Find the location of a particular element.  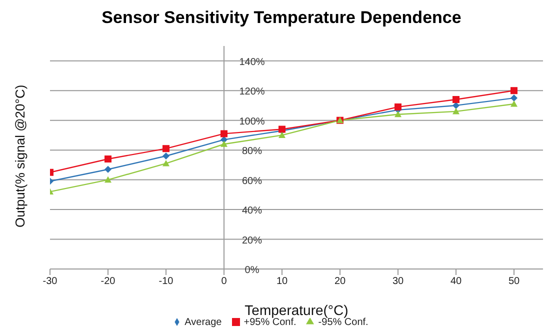

y-tick-label: 140% is located at coordinates (252, 62).